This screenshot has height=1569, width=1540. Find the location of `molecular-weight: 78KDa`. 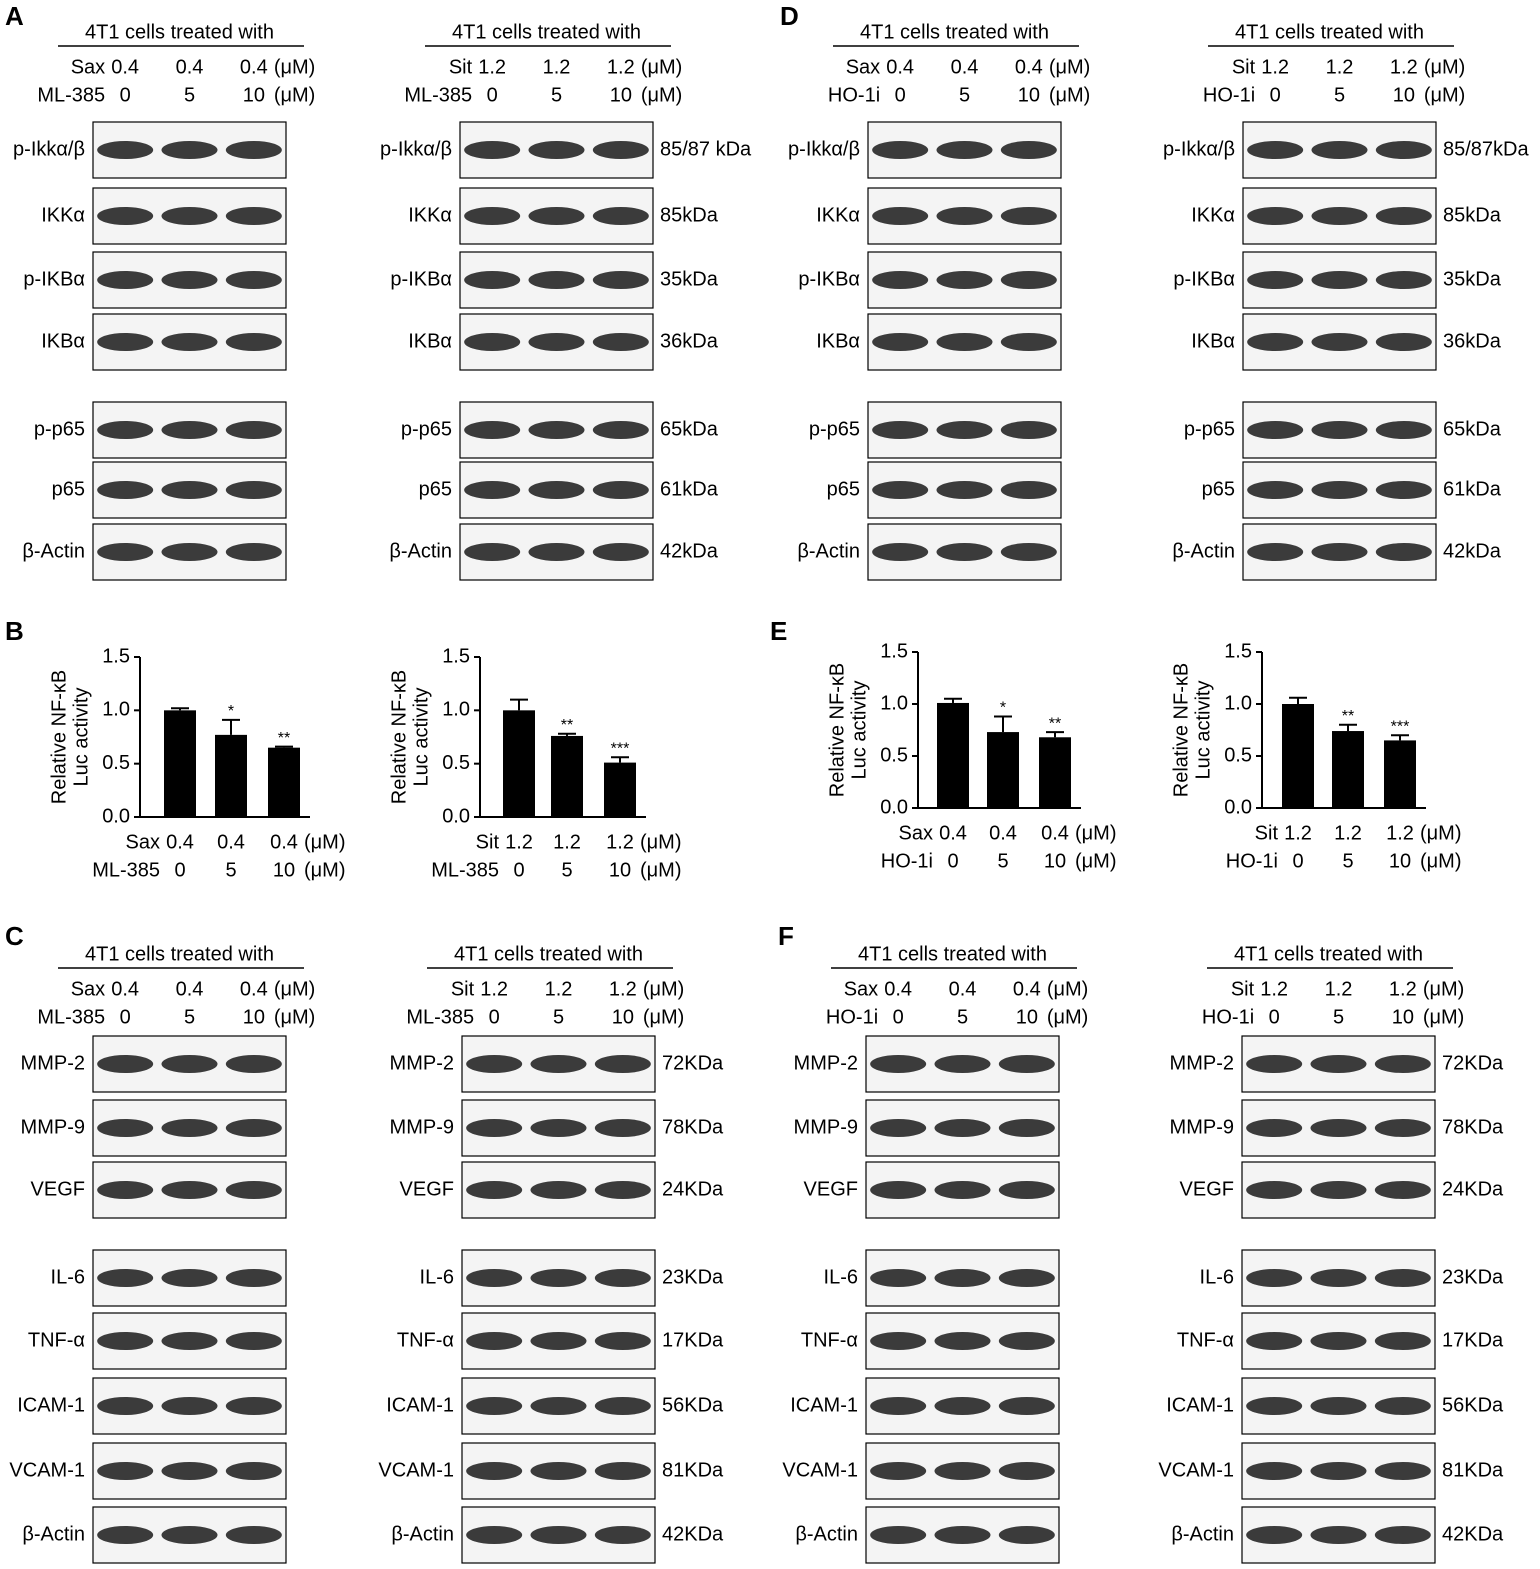

molecular-weight: 78KDa is located at coordinates (1473, 1127).